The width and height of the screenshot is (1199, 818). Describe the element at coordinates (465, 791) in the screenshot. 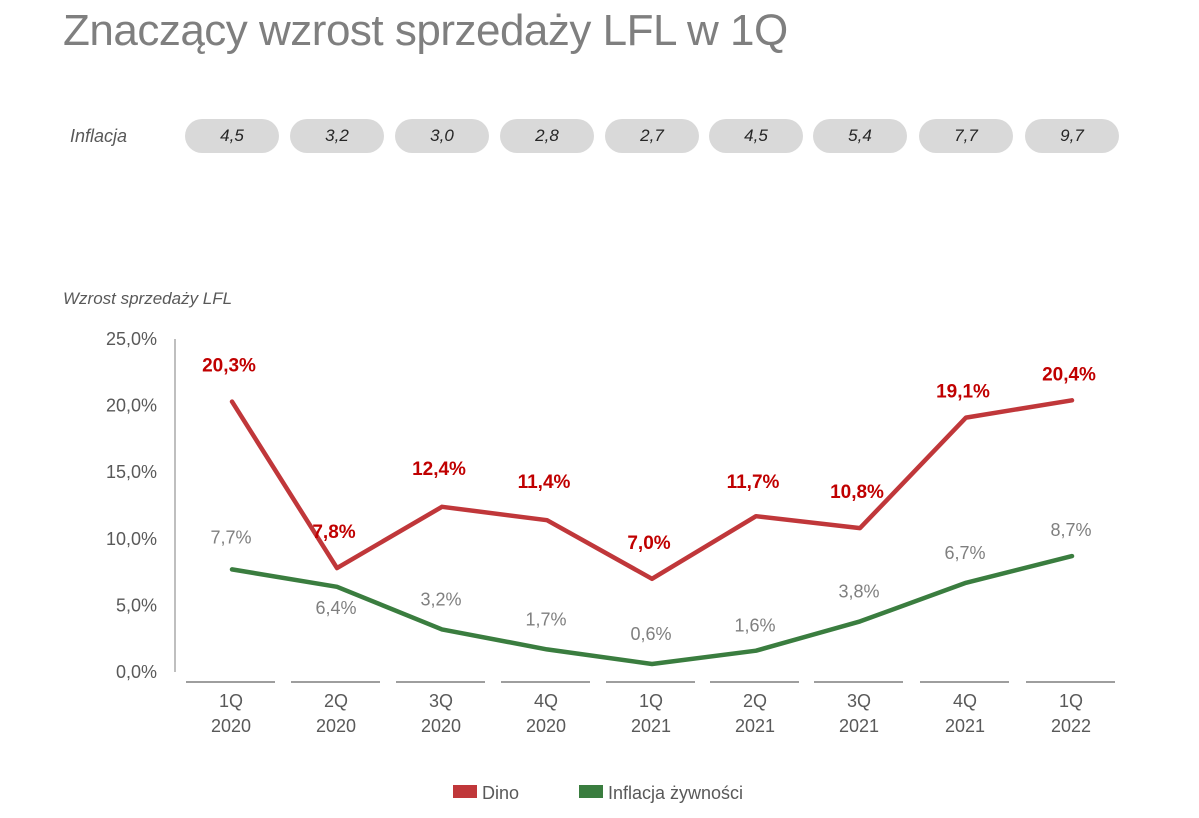

I see `legend-swatch-dino` at that location.